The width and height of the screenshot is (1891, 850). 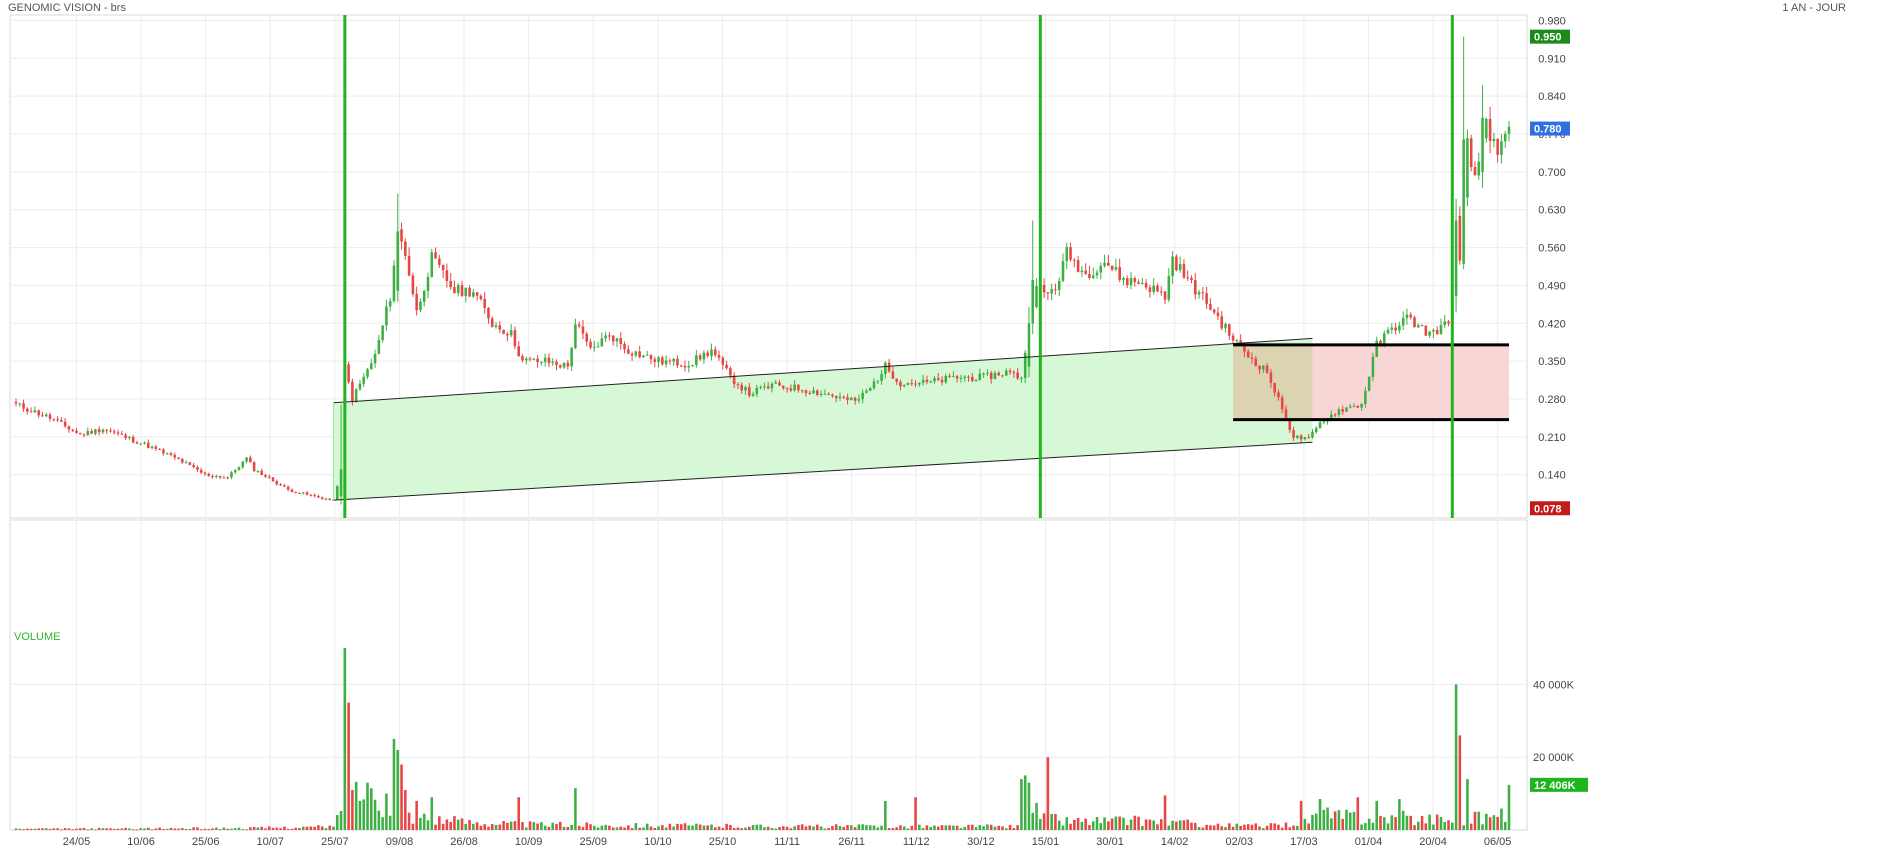 What do you see at coordinates (1433, 842) in the screenshot?
I see `date-tick-label: 20/04` at bounding box center [1433, 842].